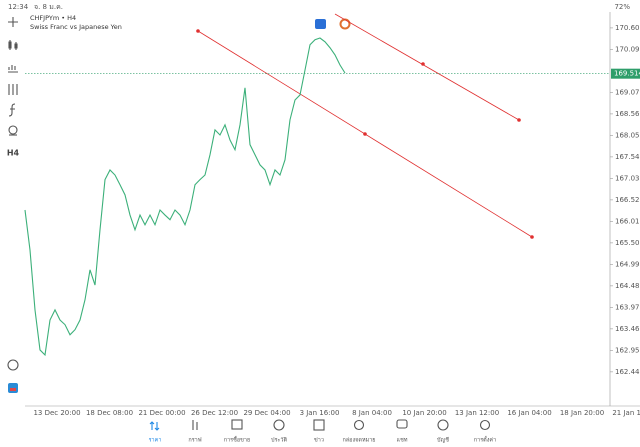 The width and height of the screenshot is (640, 447). What do you see at coordinates (372, 413) in the screenshot?
I see `x-tick-label: 8 Jan 04:00` at bounding box center [372, 413].